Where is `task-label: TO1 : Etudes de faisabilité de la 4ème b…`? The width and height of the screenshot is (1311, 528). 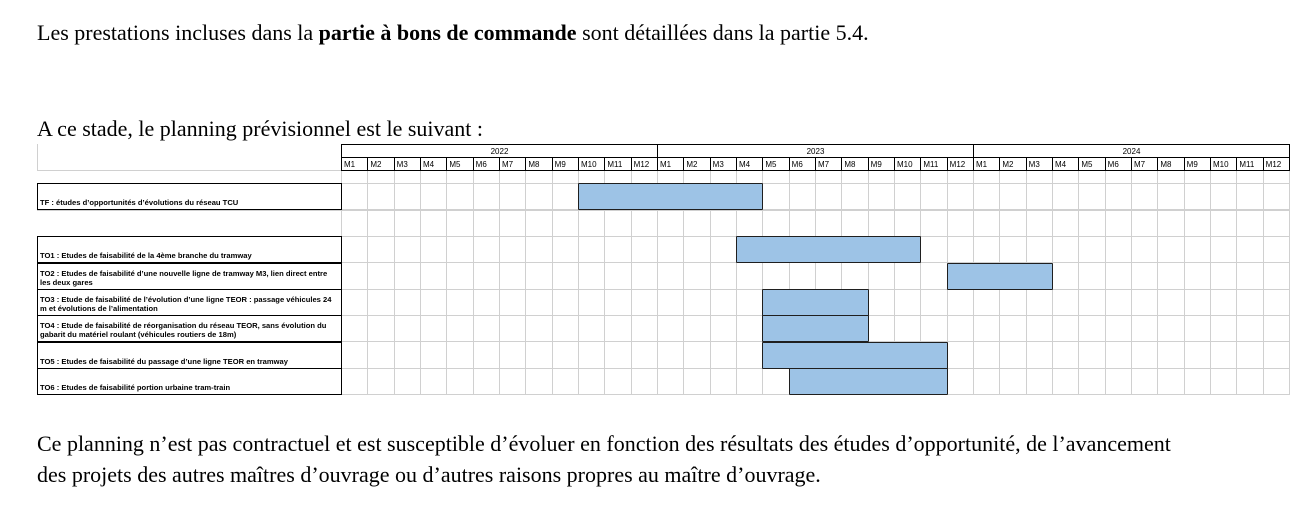 task-label: TO1 : Etudes de faisabilité de la 4ème b… is located at coordinates (189, 250).